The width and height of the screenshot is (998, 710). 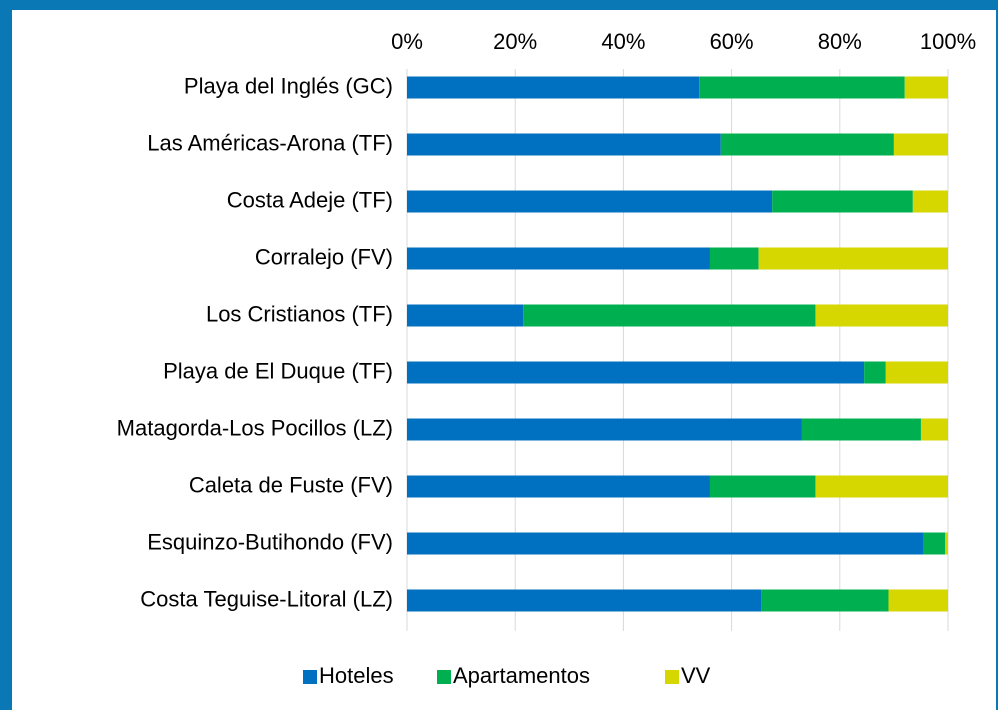 What do you see at coordinates (266, 598) in the screenshot?
I see `y-tick-label: Costa Teguise-Litoral (LZ)` at bounding box center [266, 598].